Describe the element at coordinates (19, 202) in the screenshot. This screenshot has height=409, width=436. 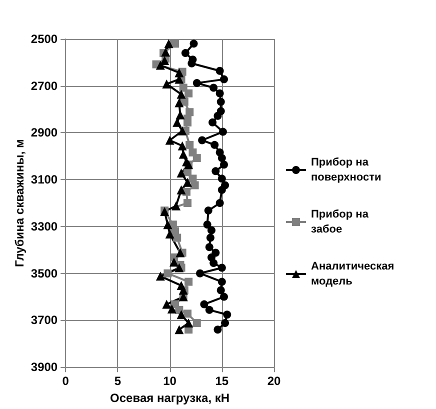
I see `y-axis-title: Глубина скважины, м` at that location.